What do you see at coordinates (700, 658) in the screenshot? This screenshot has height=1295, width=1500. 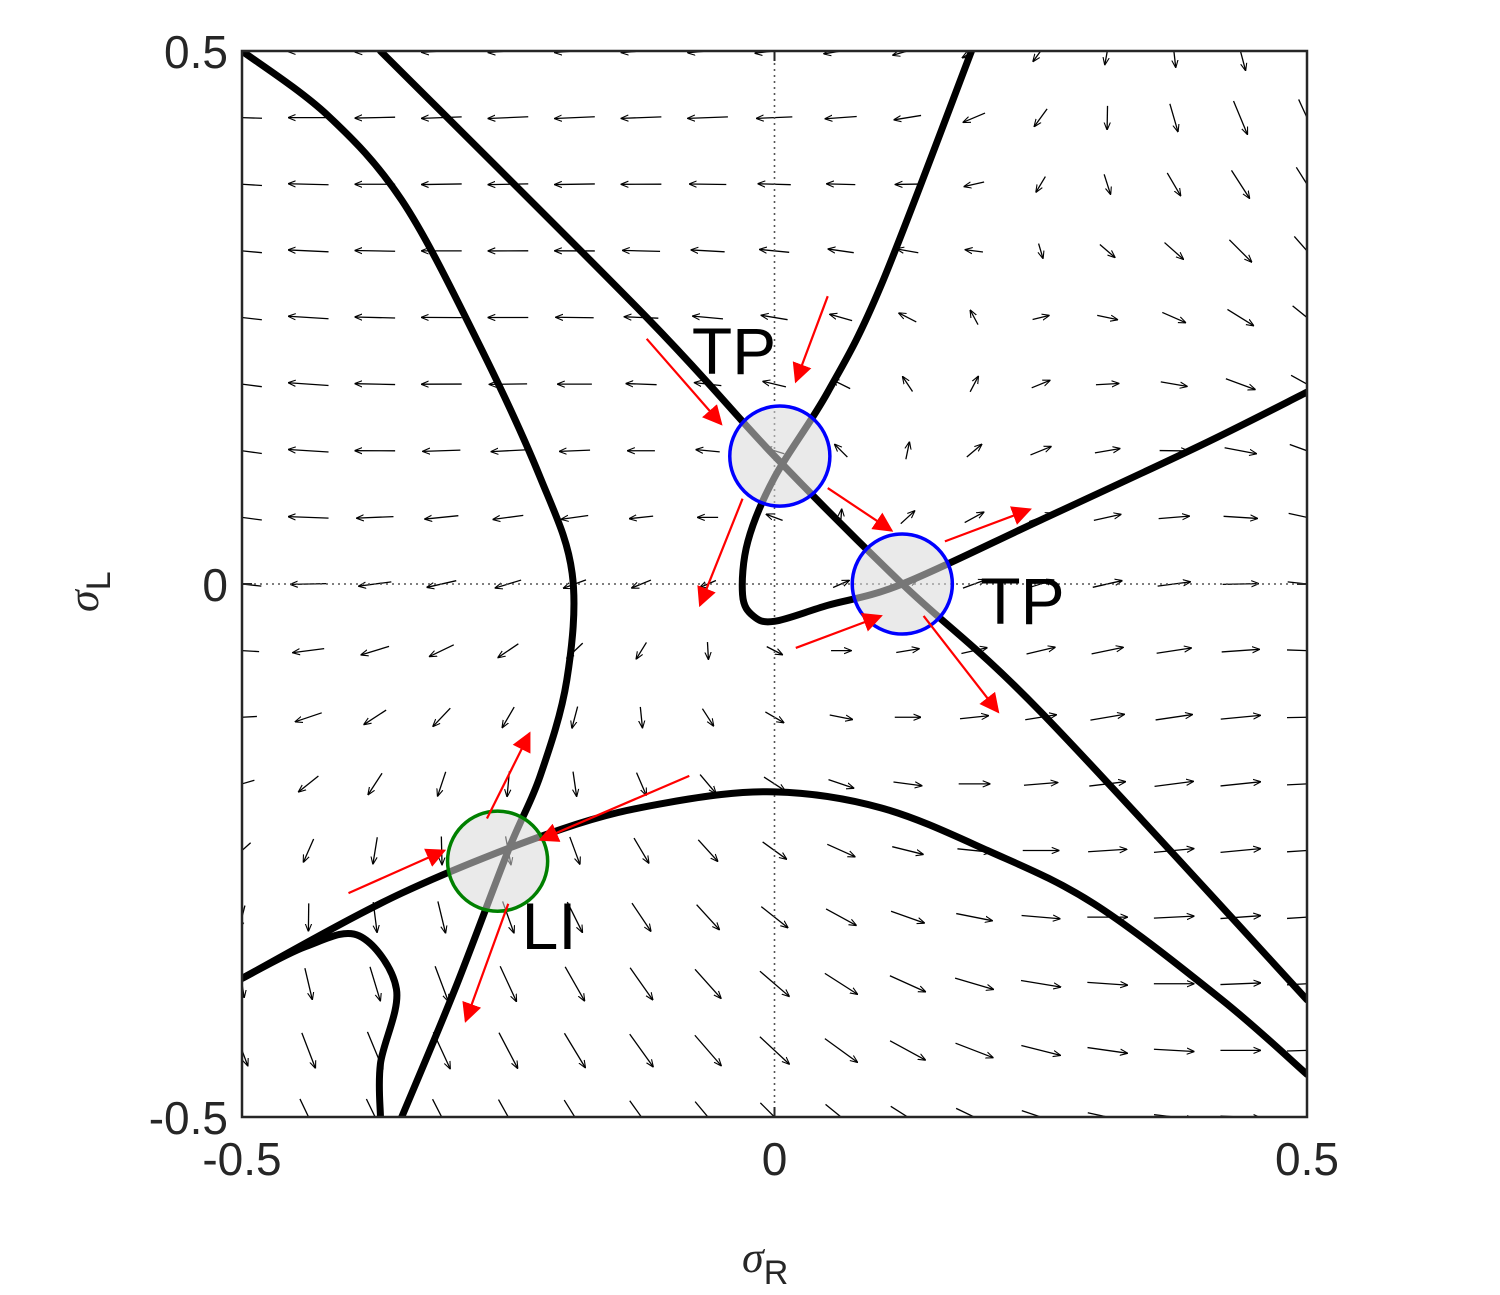 I see `fixed-points` at bounding box center [700, 658].